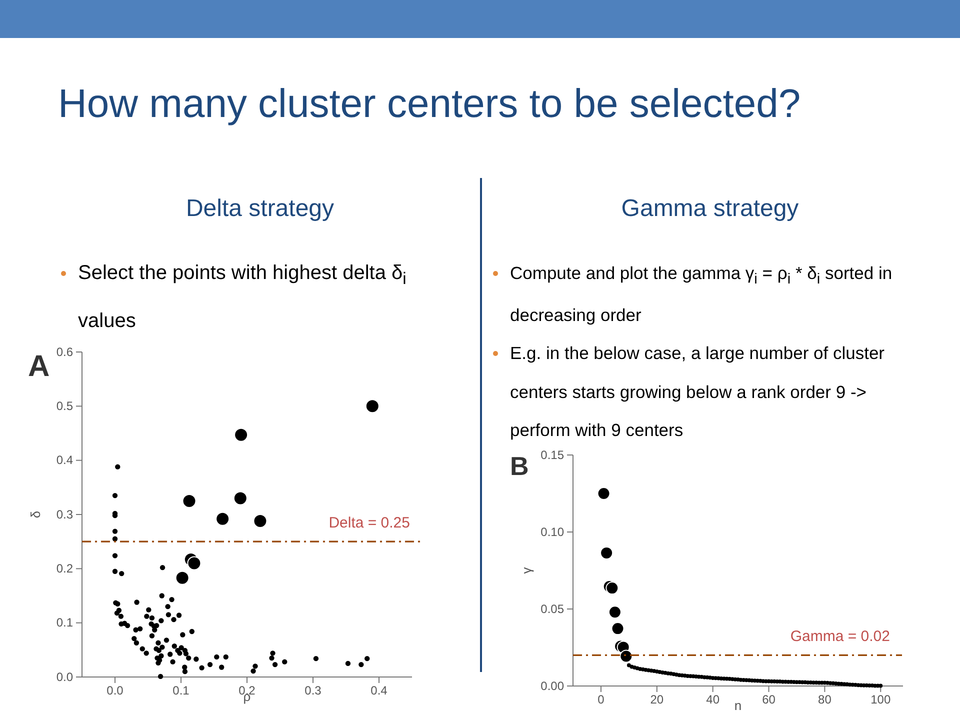 This screenshot has width=960, height=720. What do you see at coordinates (552, 531) in the screenshot?
I see `y-tick-label: 0.10` at bounding box center [552, 531].